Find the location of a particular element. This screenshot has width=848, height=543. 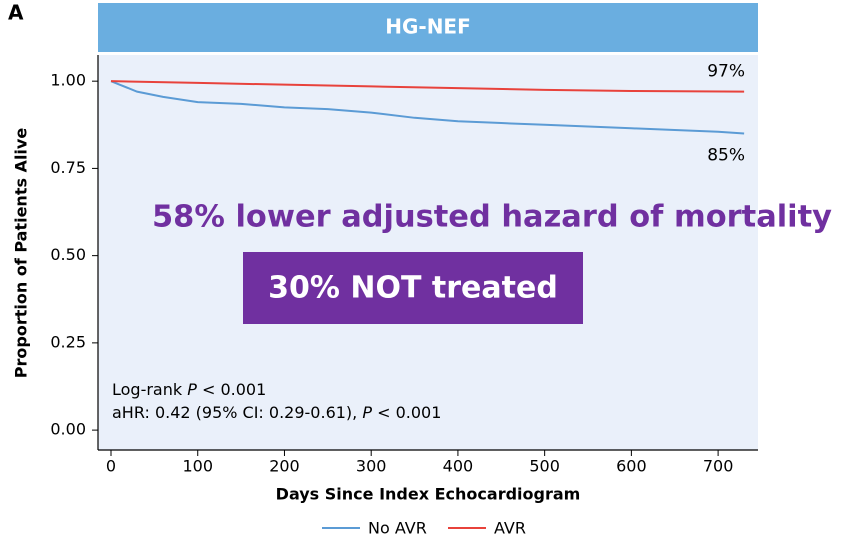

stats-part: Log-rank is located at coordinates (149, 389).